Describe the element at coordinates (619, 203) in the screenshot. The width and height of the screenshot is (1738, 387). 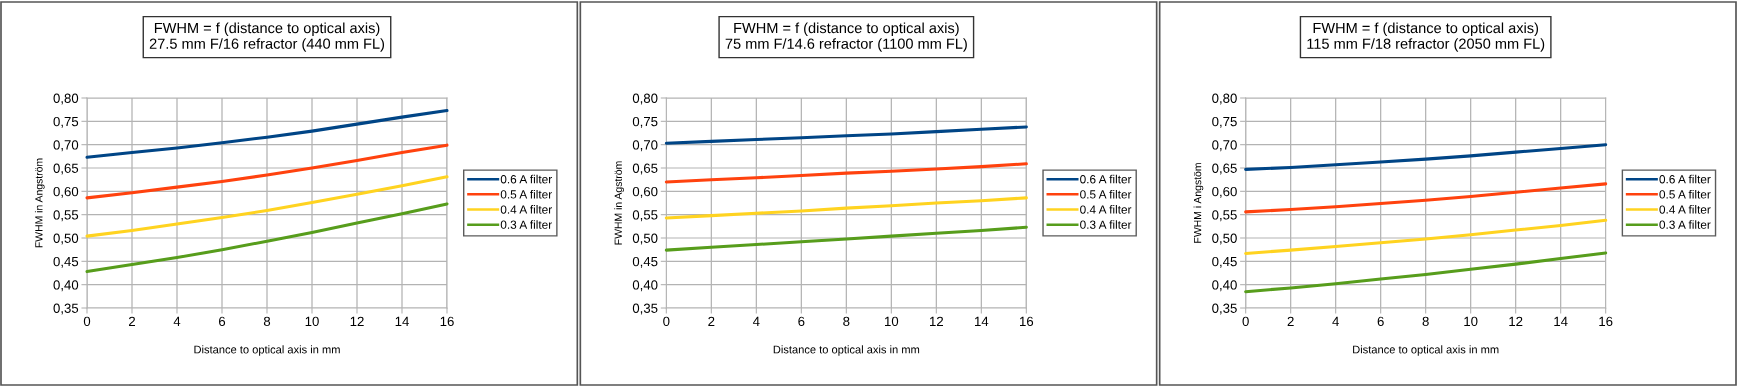
I see `y-axis-title: FWHM in Agström` at that location.